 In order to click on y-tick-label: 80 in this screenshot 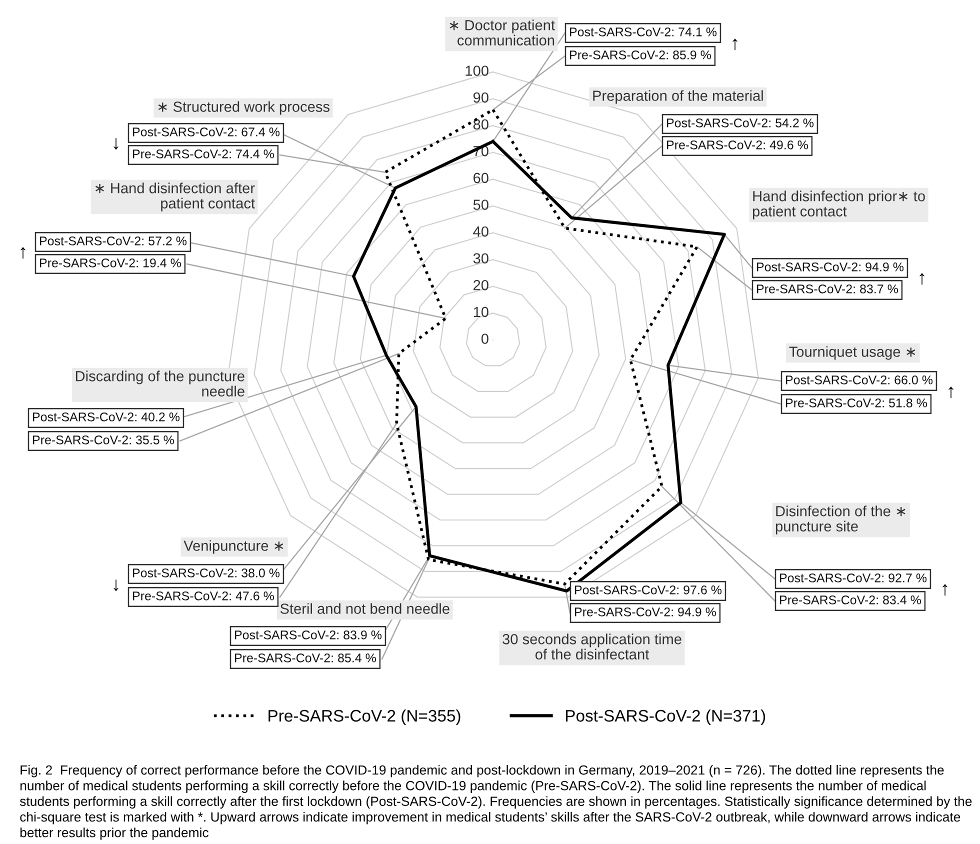, I will do `click(480, 124)`.